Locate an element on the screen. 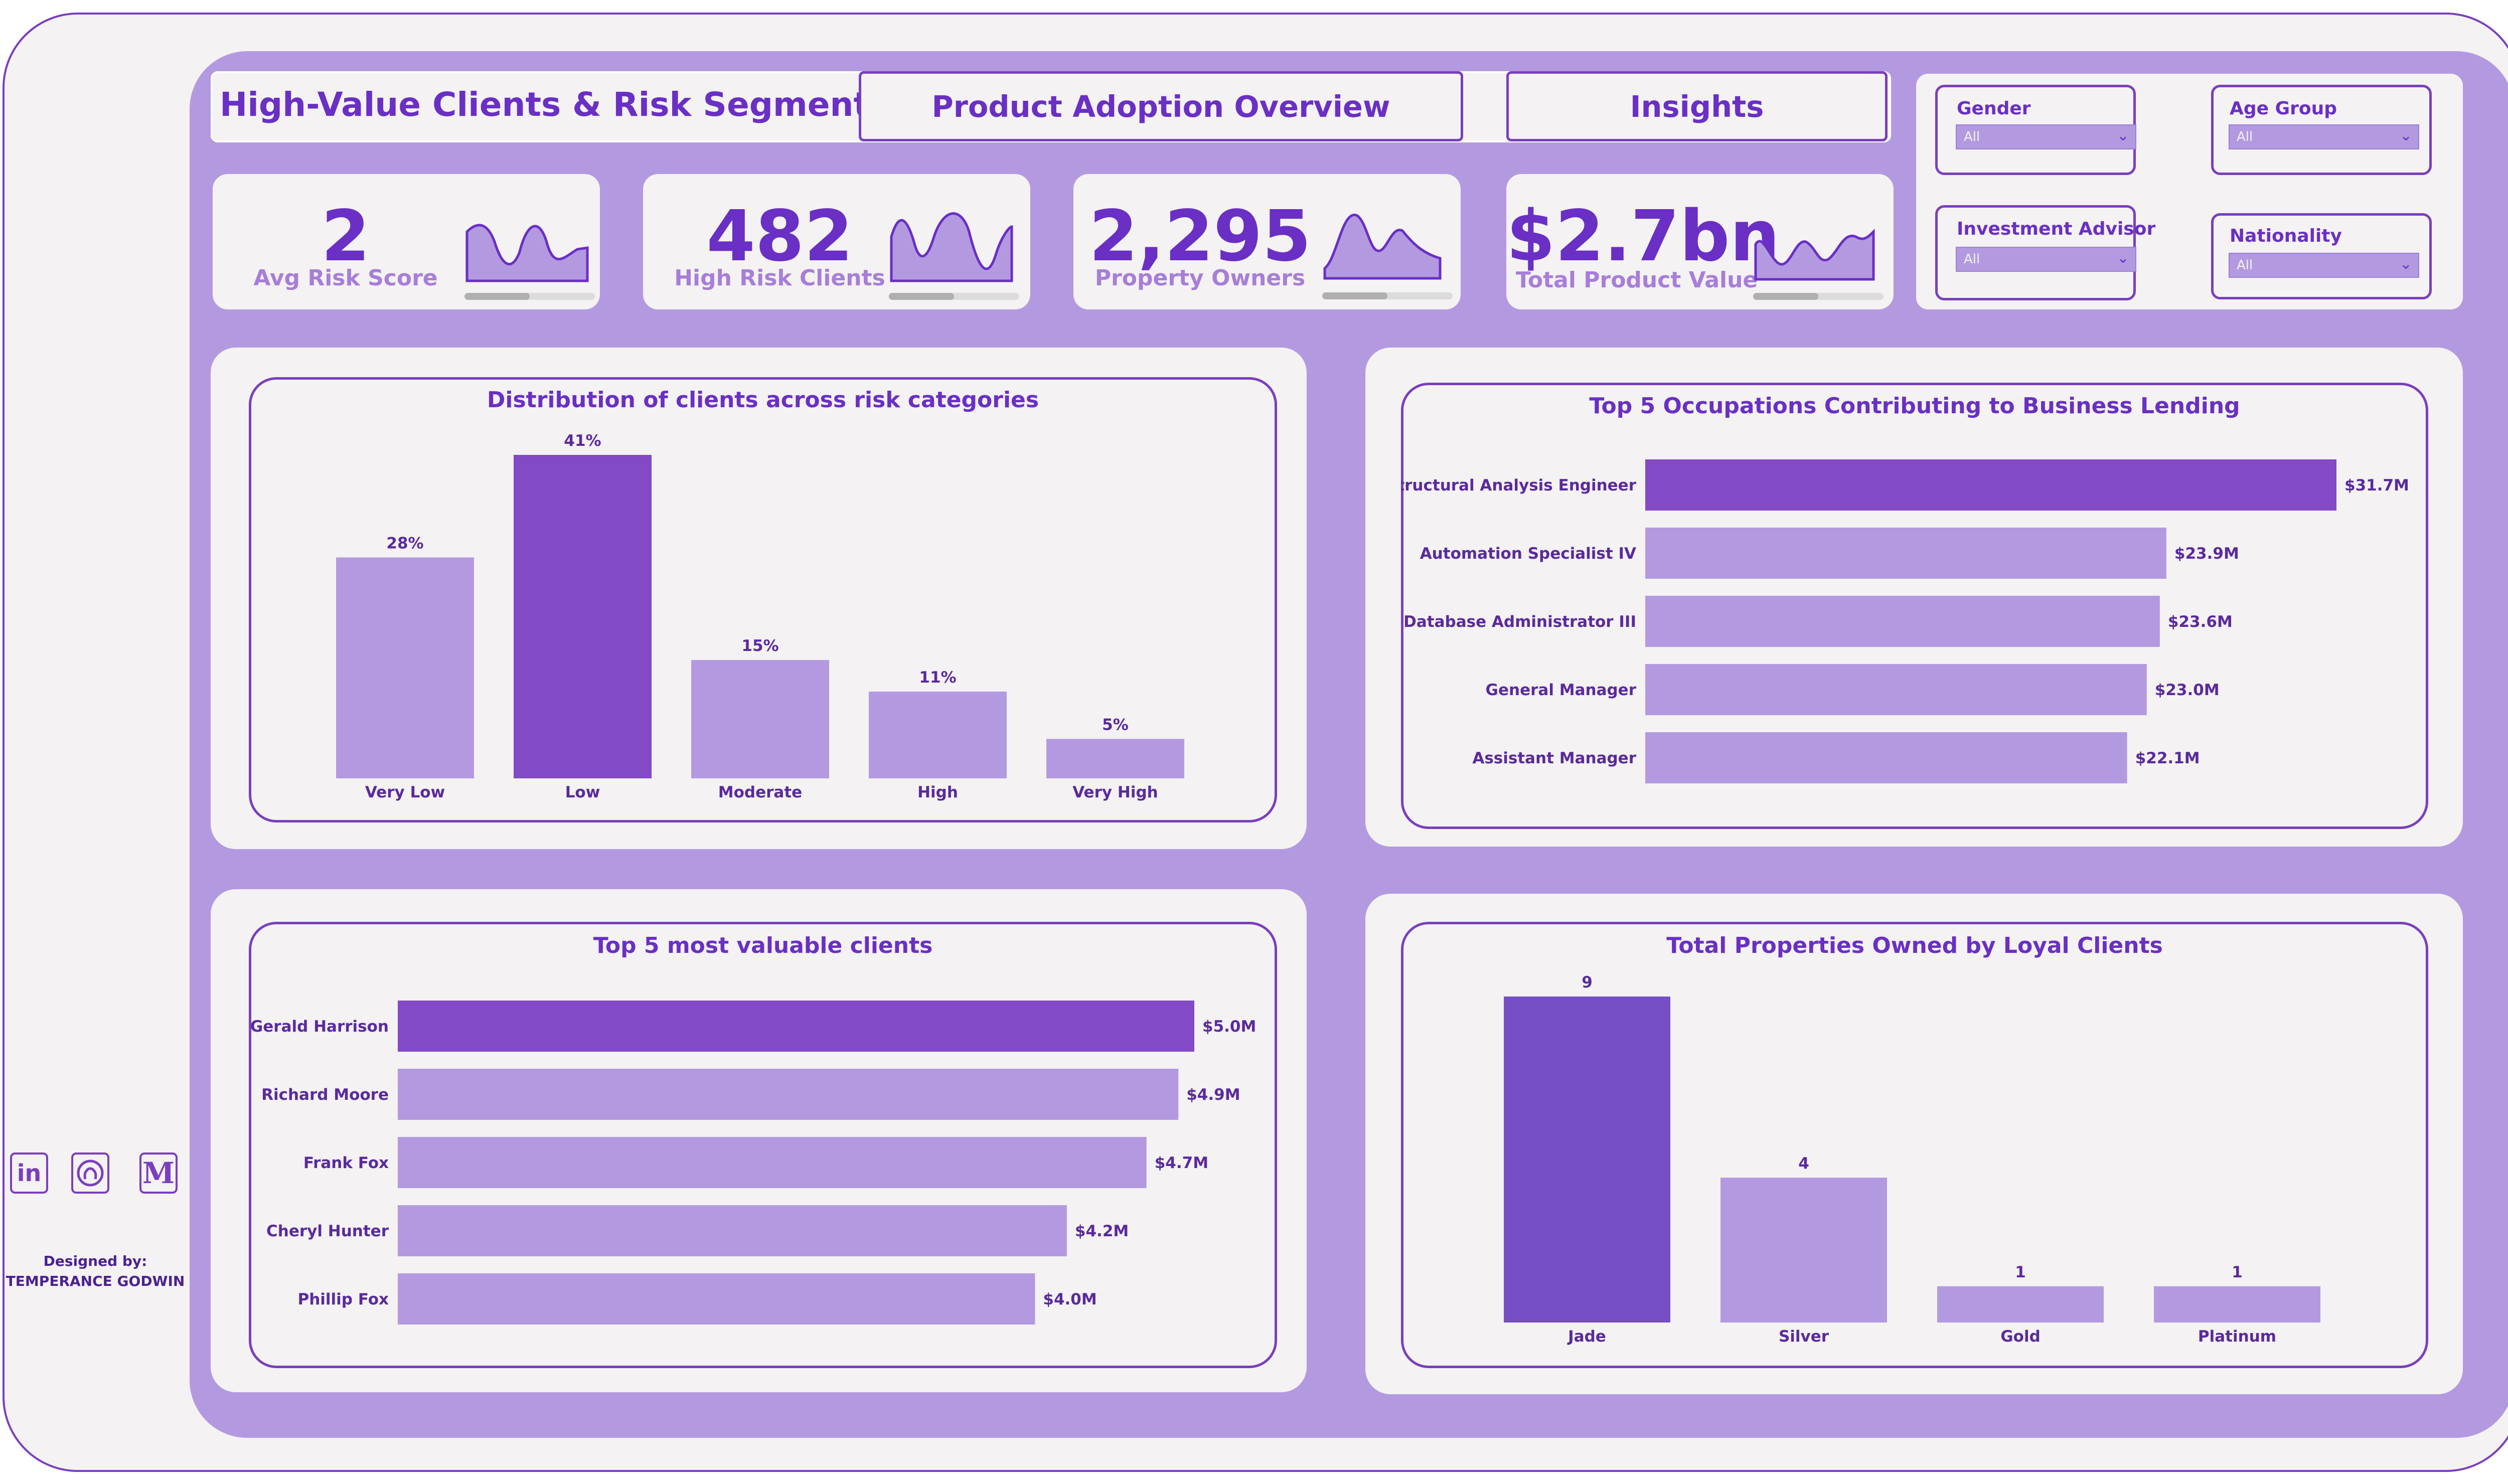 This screenshot has height=1484, width=2508. category-label: Database Administrator III is located at coordinates (1520, 622).